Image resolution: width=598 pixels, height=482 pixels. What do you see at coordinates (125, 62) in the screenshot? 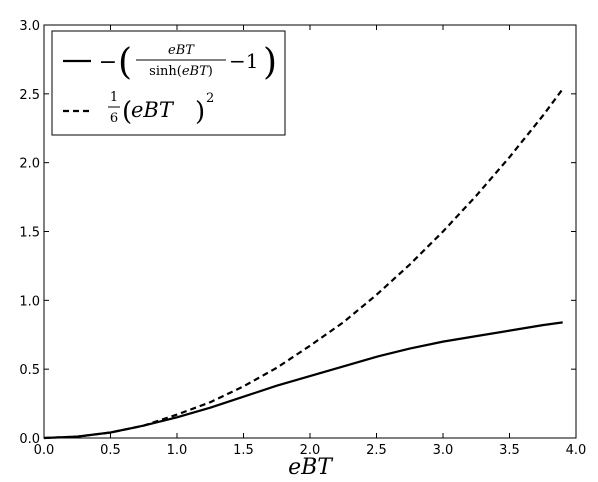
I see `legend-1-open-paren: (` at bounding box center [125, 62].